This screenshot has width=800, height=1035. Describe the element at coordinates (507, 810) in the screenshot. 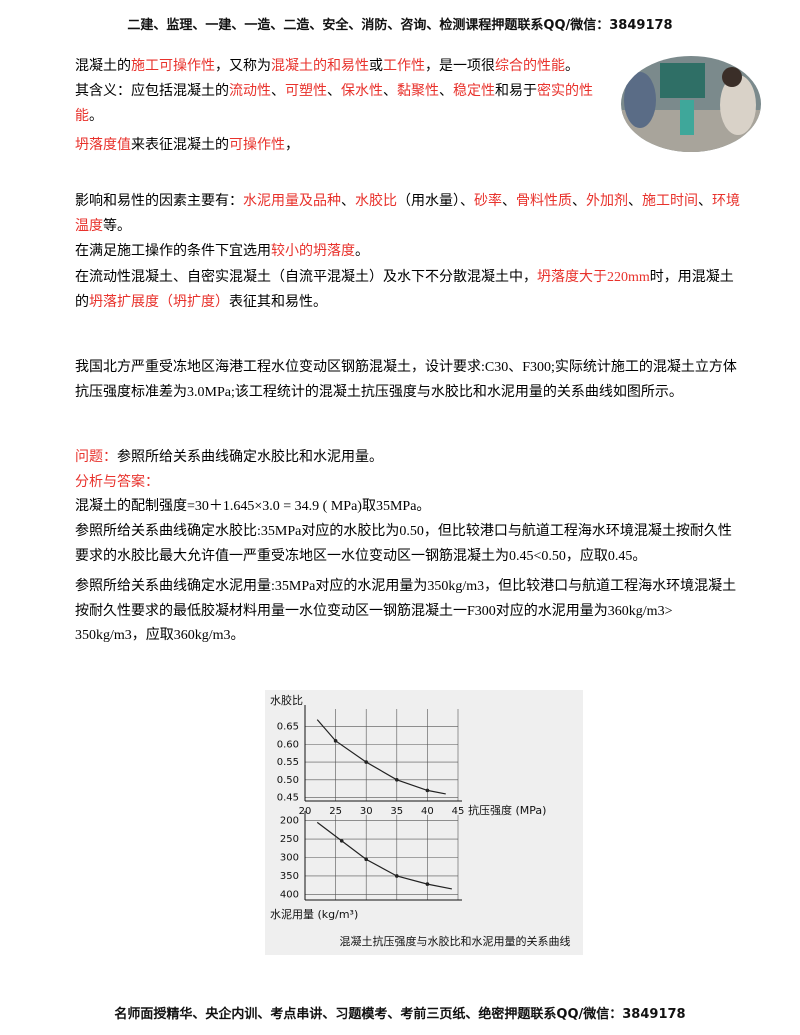

I see `x-axis-label: 抗压强度 (MPa)` at that location.